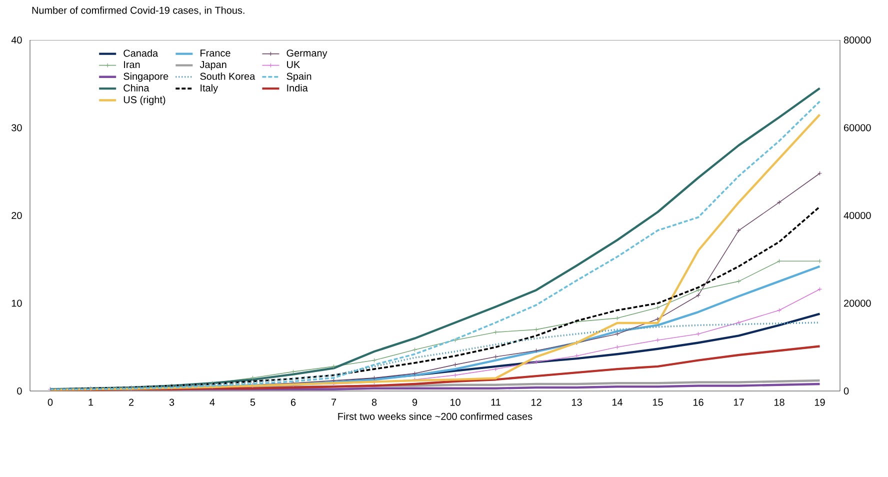  What do you see at coordinates (857, 128) in the screenshot?
I see `y2-tick-label: 60000` at bounding box center [857, 128].